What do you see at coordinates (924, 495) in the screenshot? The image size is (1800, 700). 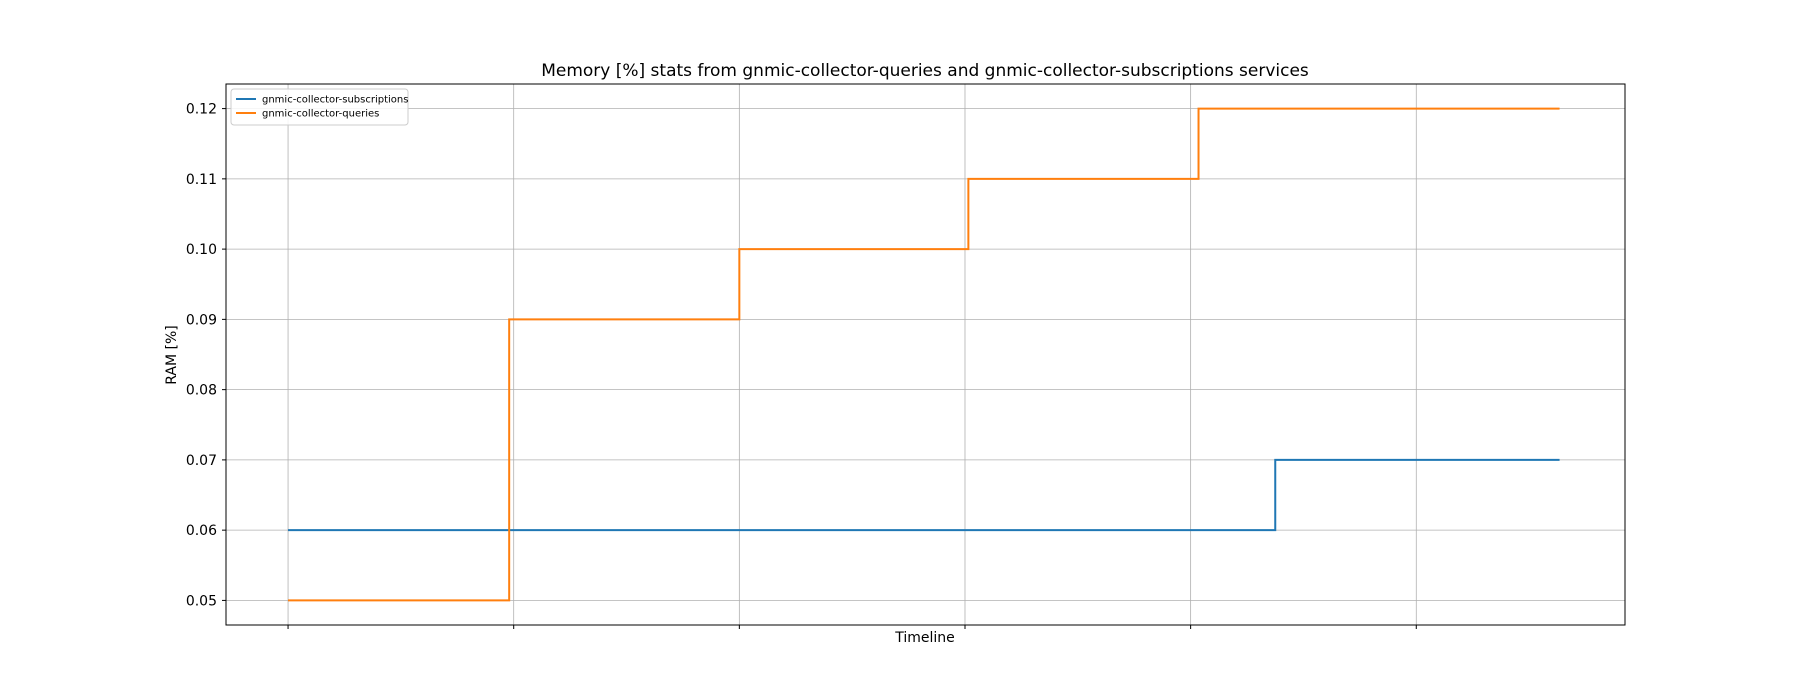 I see `series-line-gnmic-collector-subscriptions` at bounding box center [924, 495].